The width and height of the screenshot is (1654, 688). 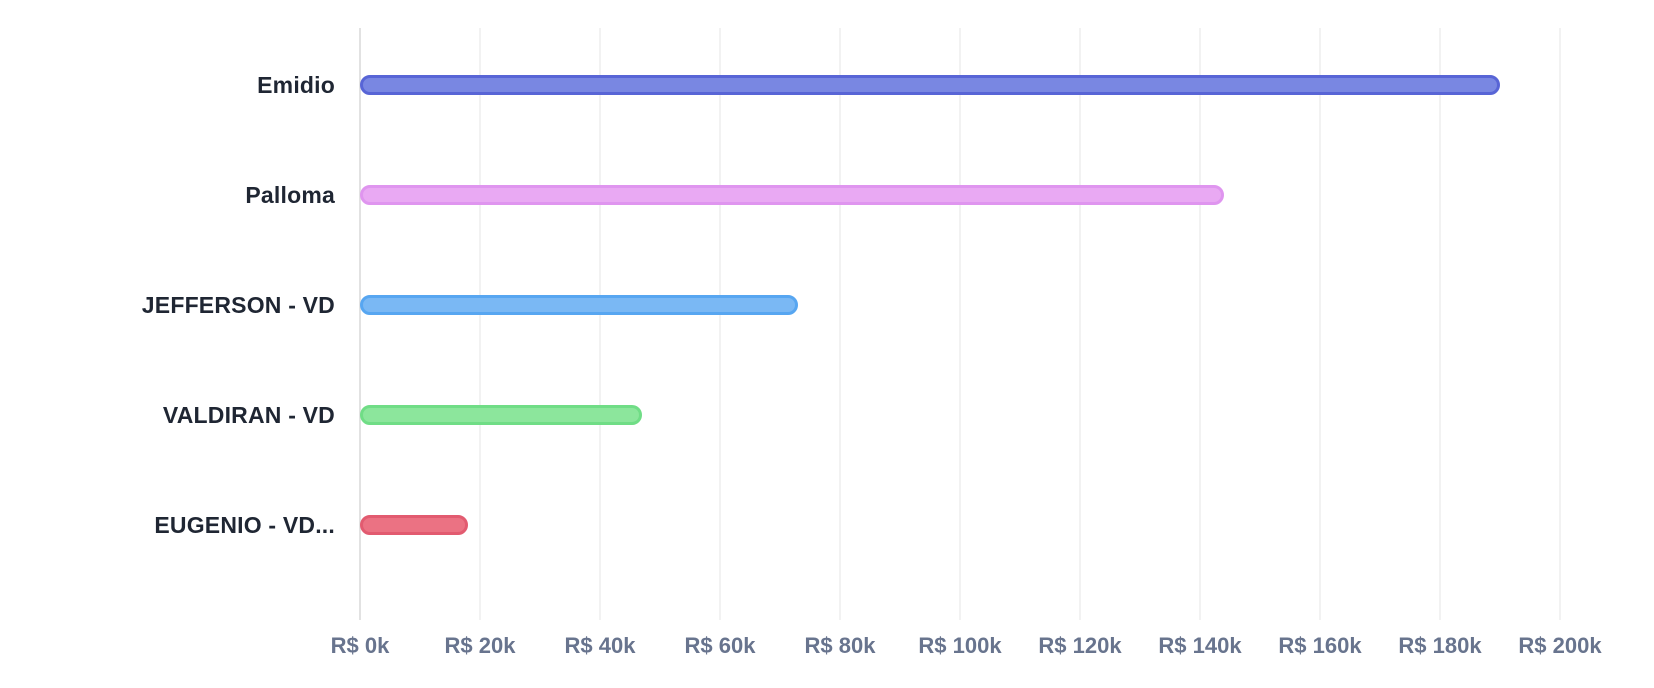 What do you see at coordinates (360, 645) in the screenshot?
I see `x-axis-tick-label: R$ 0k` at bounding box center [360, 645].